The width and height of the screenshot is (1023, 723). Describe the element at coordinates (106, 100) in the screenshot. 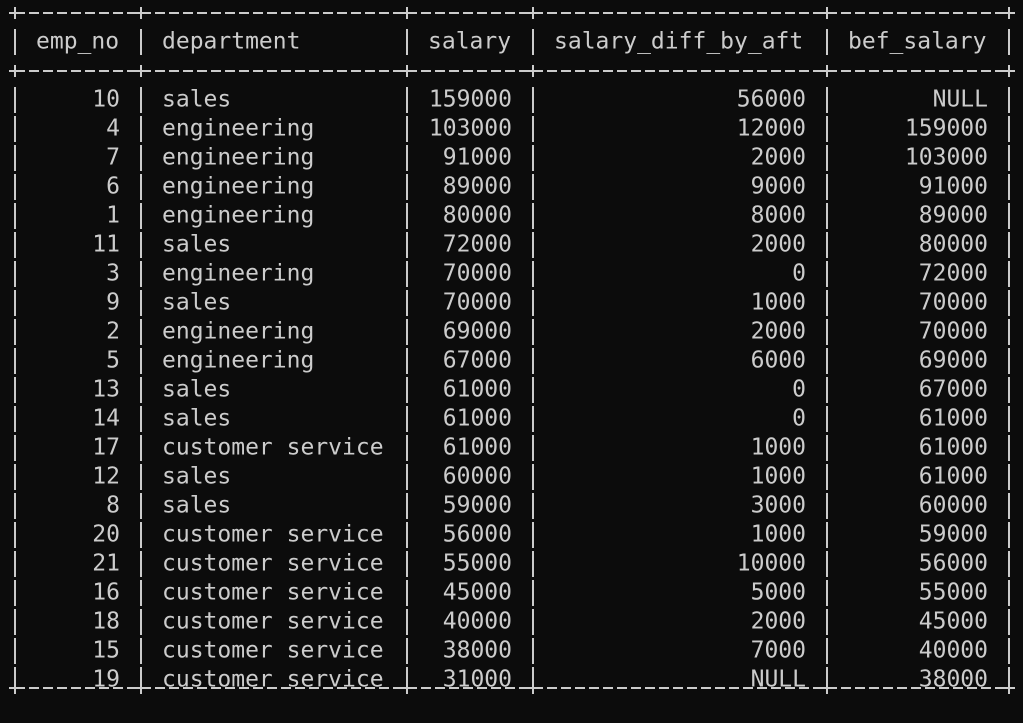

I see `table-cell: 10` at that location.